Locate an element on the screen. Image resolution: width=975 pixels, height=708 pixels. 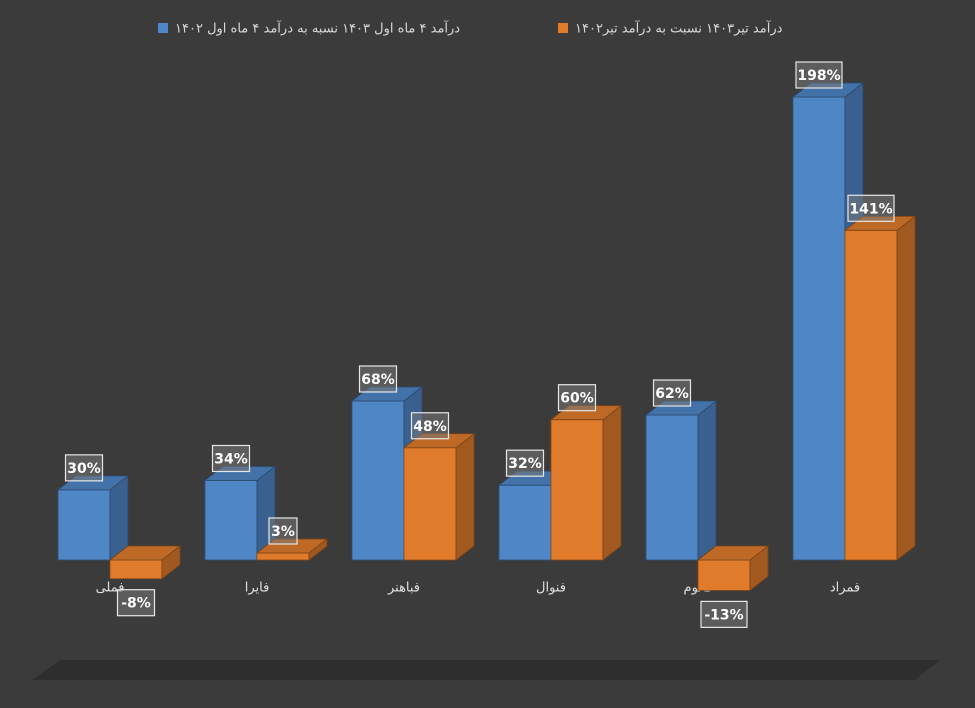
value-label: 60% is located at coordinates (577, 399).